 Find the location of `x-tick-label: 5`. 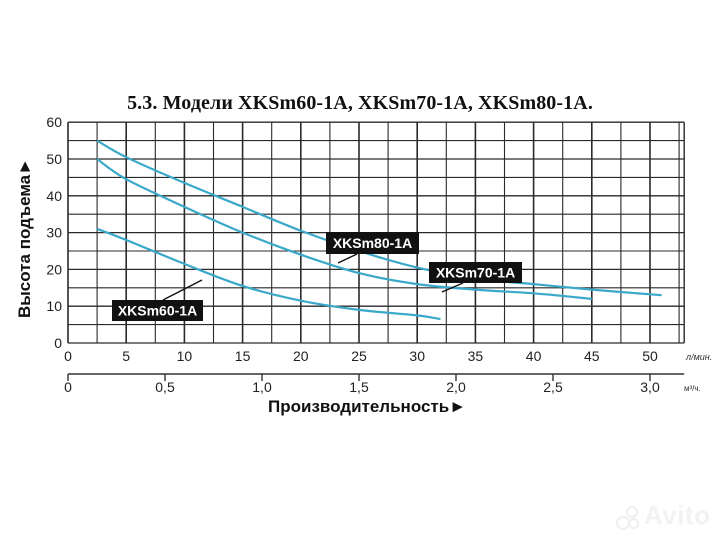

x-tick-label: 5 is located at coordinates (126, 356).